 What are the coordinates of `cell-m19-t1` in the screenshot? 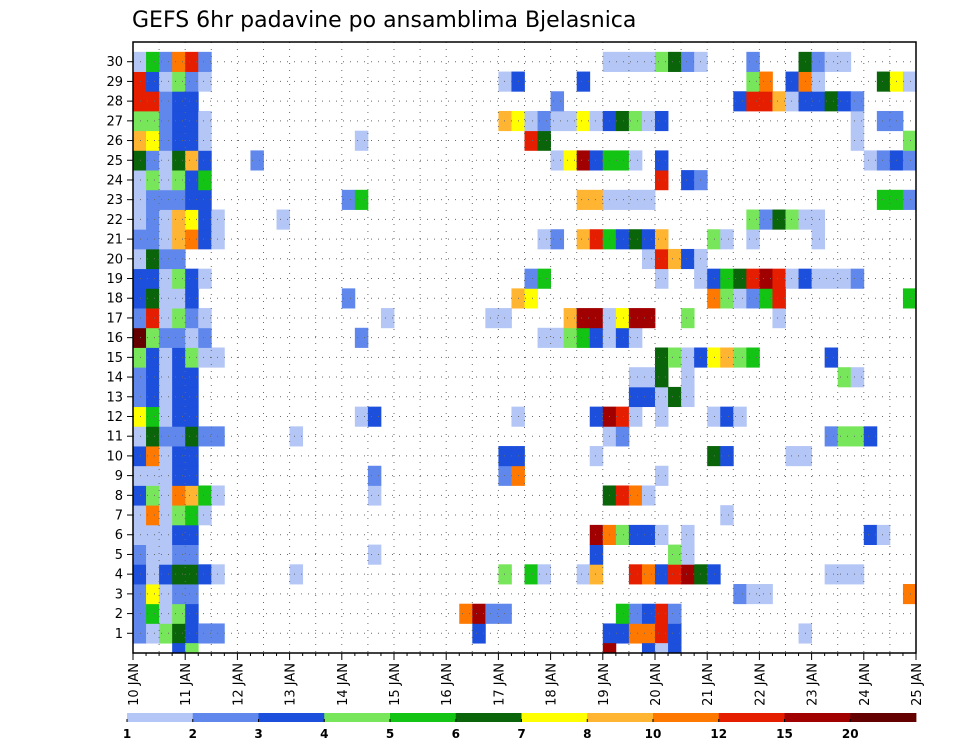 It's located at (153, 278).